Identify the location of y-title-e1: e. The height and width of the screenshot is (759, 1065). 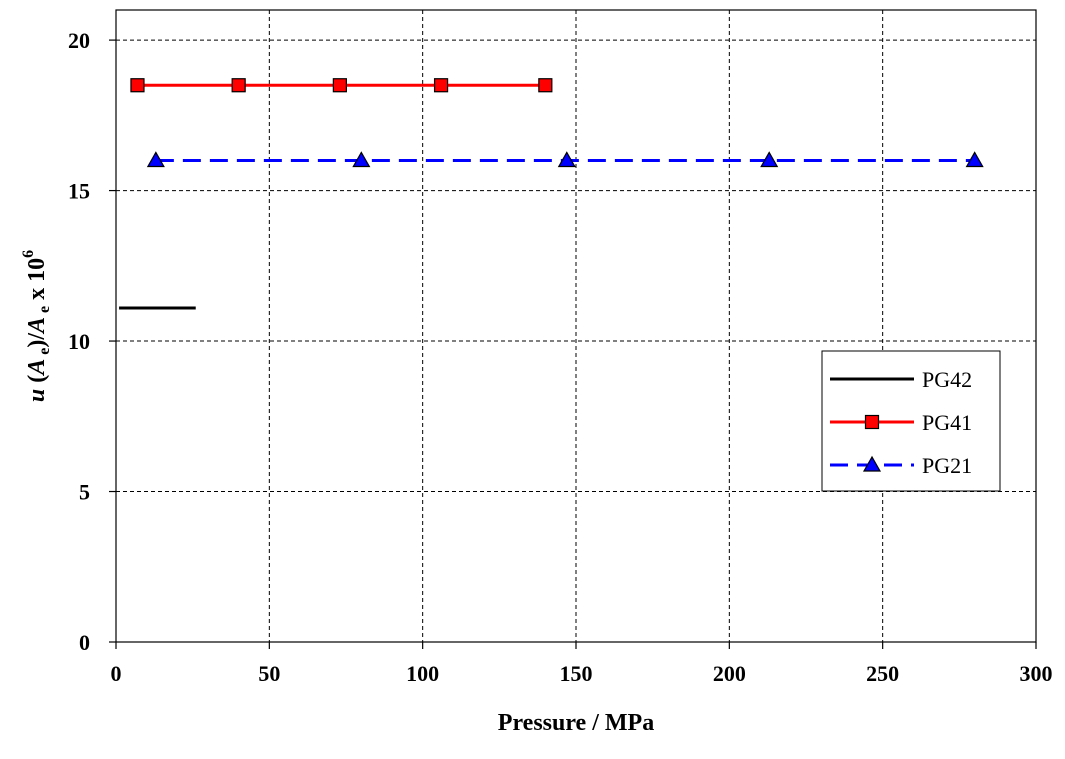
(44, 353).